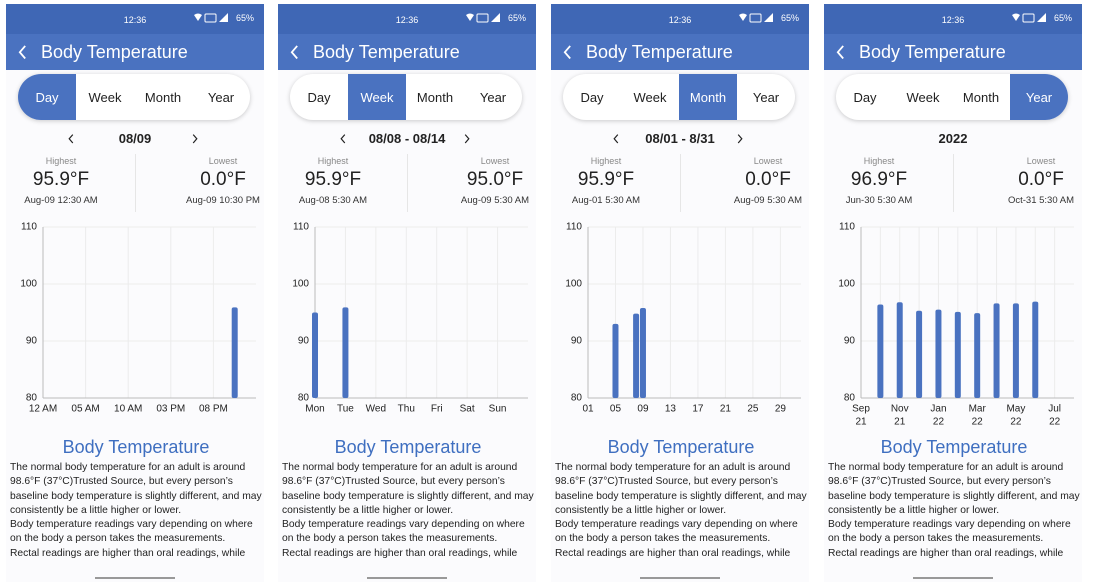 The width and height of the screenshot is (1112, 582). What do you see at coordinates (978, 409) in the screenshot?
I see `x-tick-label: Mar` at bounding box center [978, 409].